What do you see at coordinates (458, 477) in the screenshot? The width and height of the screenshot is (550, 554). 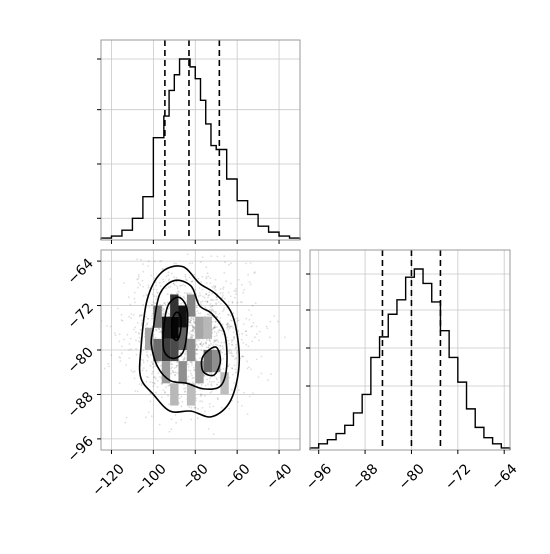 I see `bottom-right-xtick-label-3: −72` at bounding box center [458, 477].